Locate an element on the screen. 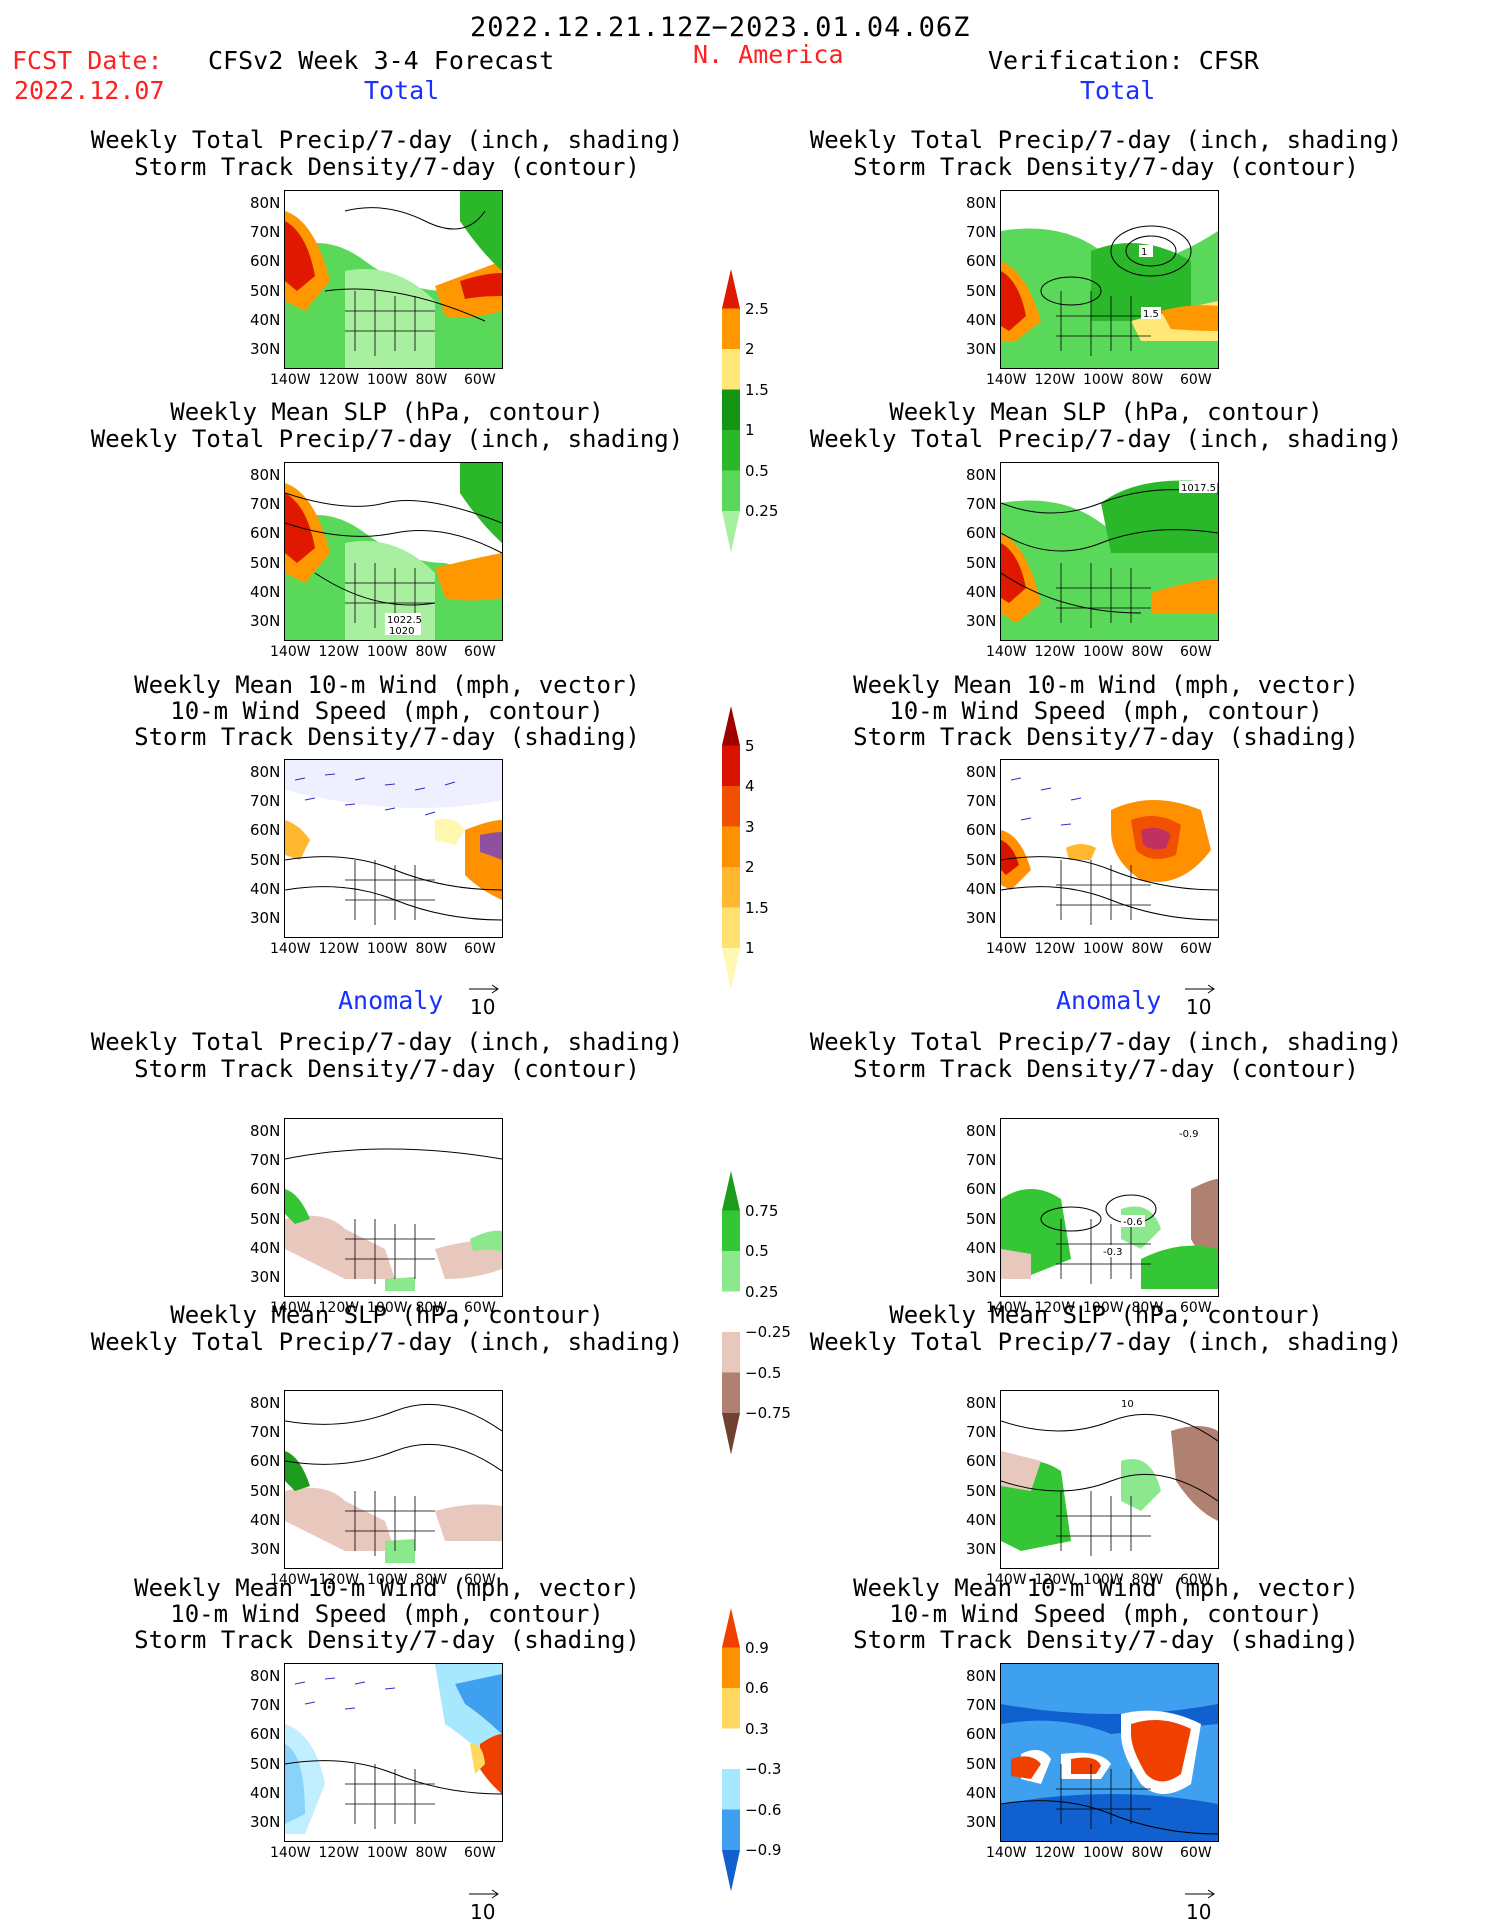  vector-ref-value: 10 is located at coordinates (483, 1912).